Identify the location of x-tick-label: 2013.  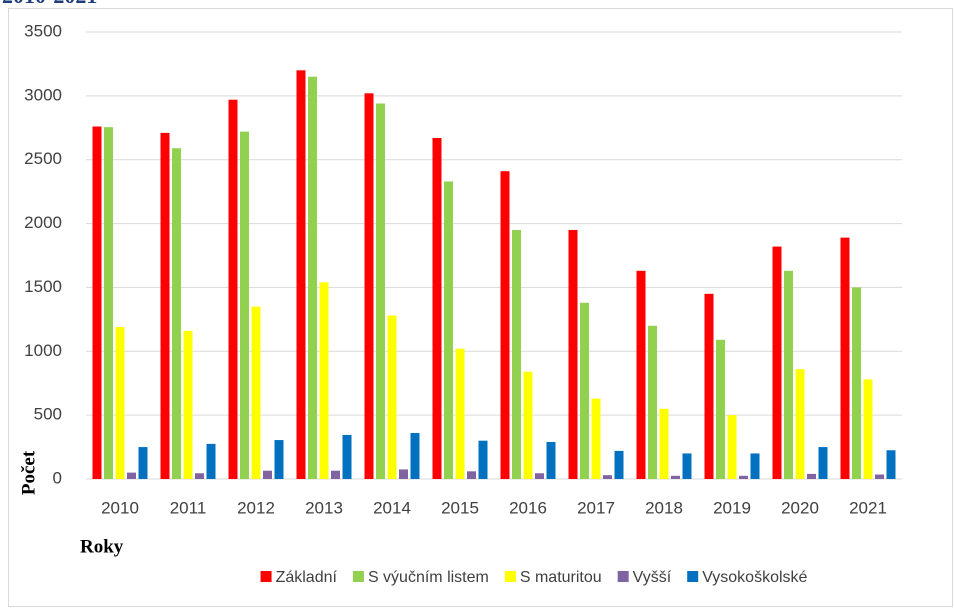
(324, 507).